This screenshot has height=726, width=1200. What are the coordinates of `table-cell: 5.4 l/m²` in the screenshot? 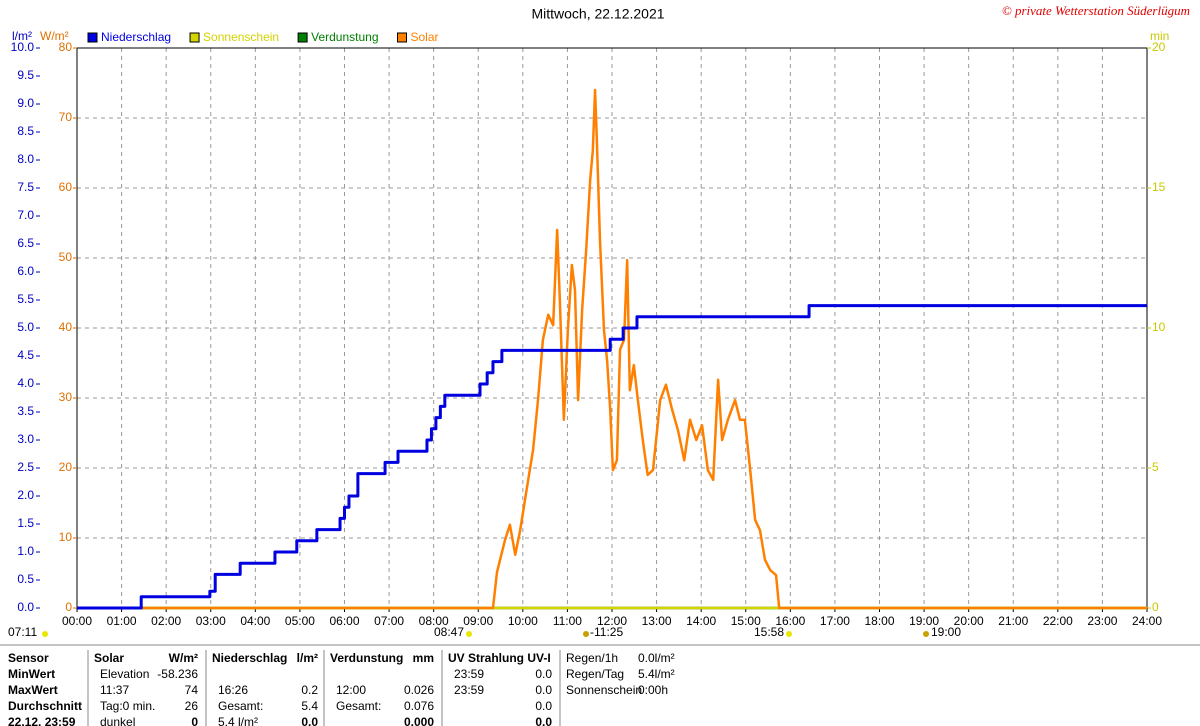 It's located at (238, 720).